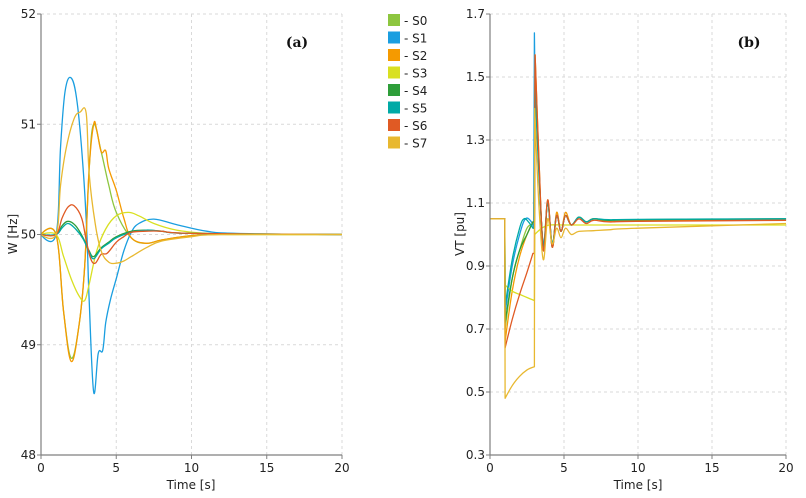 This screenshot has height=498, width=806. What do you see at coordinates (475, 77) in the screenshot?
I see `y-tick-label: 1.5` at bounding box center [475, 77].